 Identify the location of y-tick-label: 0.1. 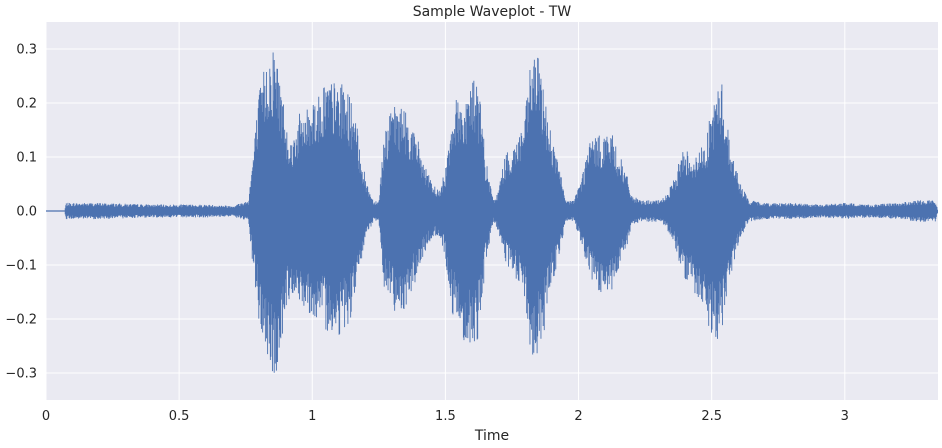
(26, 158).